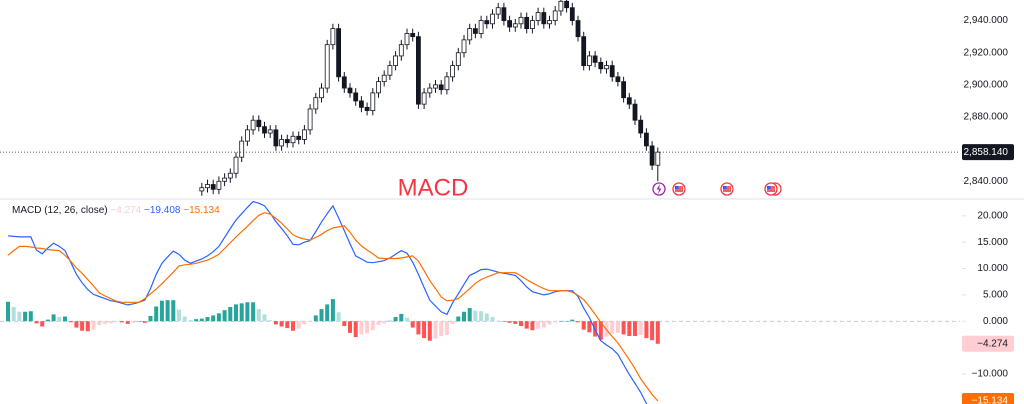 The width and height of the screenshot is (1024, 404). I want to click on histogram-tag, so click(988, 343).